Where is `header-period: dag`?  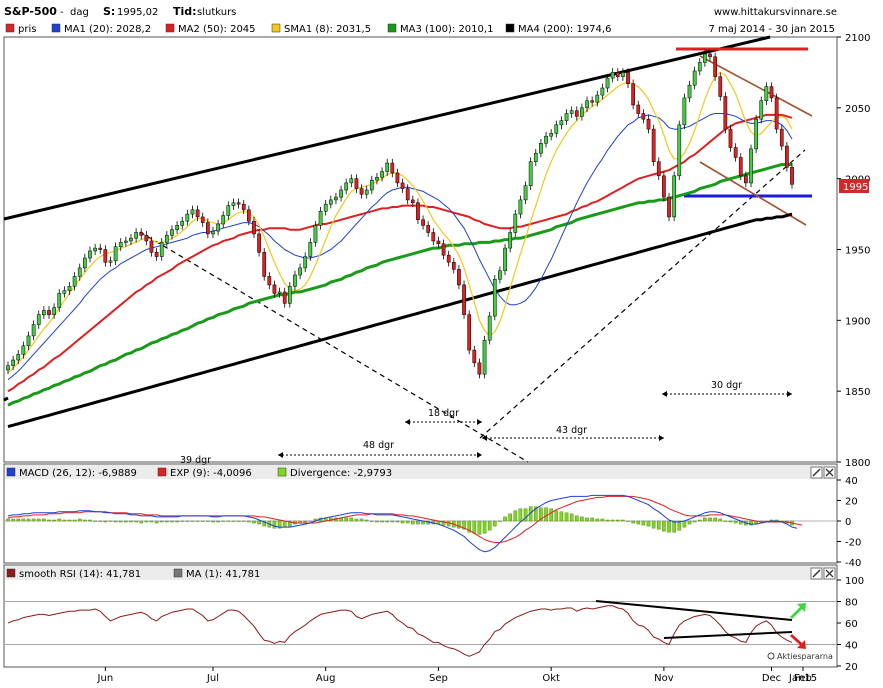
header-period: dag is located at coordinates (79, 12).